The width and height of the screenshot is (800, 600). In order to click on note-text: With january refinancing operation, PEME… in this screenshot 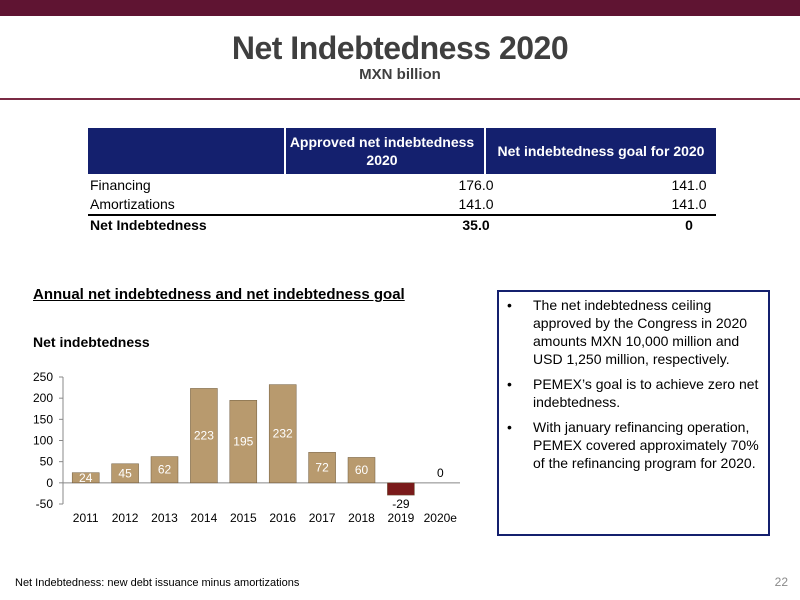, I will do `click(646, 445)`.